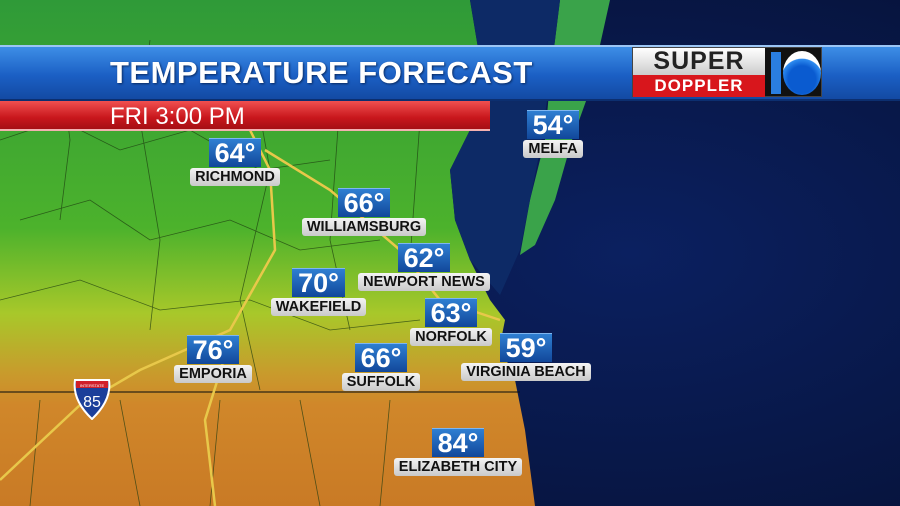 Image resolution: width=900 pixels, height=506 pixels. I want to click on channel-10-wave-icon, so click(793, 72).